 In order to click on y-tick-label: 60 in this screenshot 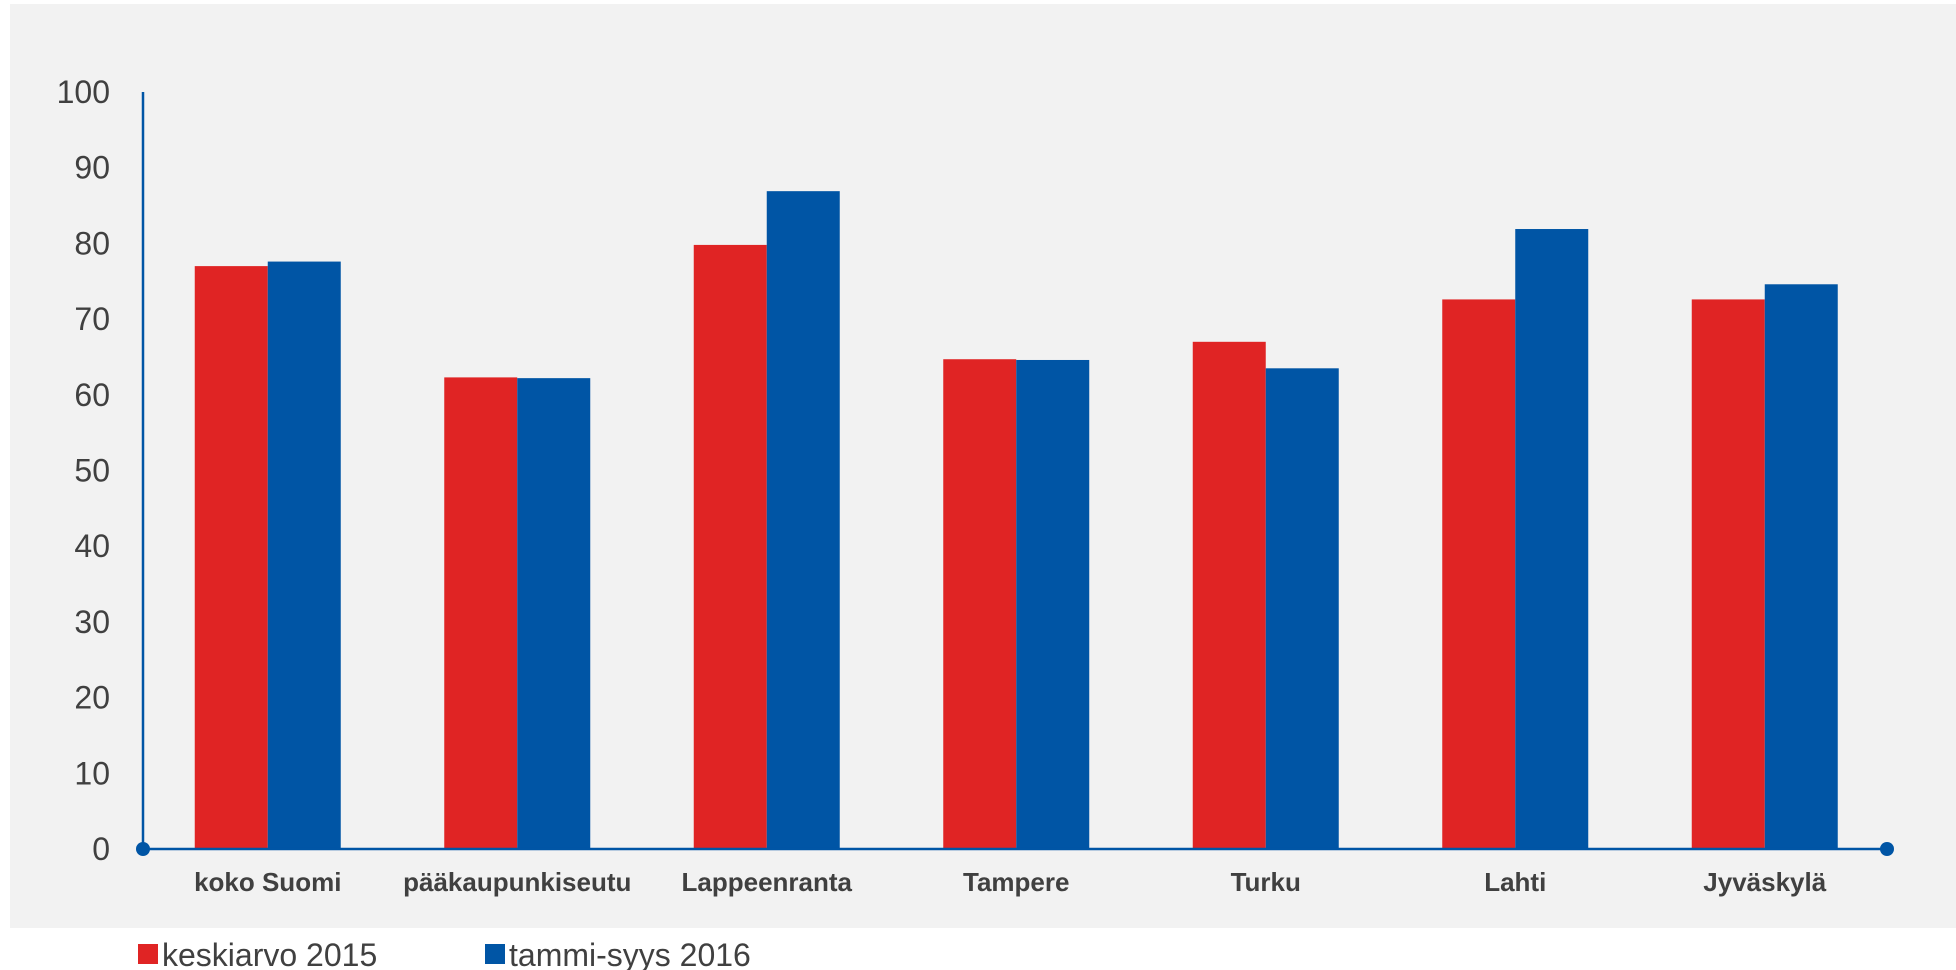, I will do `click(92, 395)`.